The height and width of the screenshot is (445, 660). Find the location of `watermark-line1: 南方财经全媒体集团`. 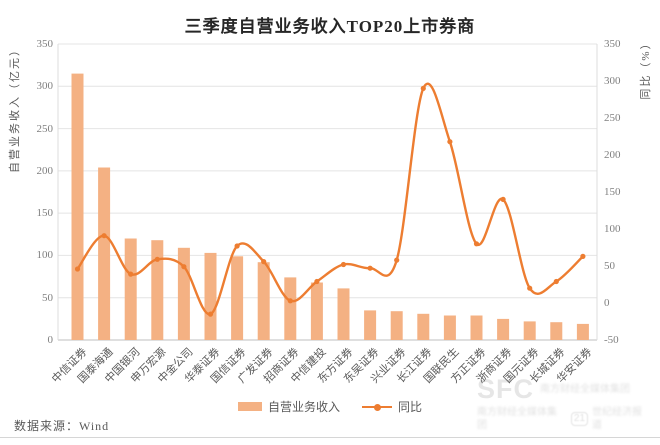

watermark-line1: 南方财经全媒体集团 is located at coordinates (585, 389).